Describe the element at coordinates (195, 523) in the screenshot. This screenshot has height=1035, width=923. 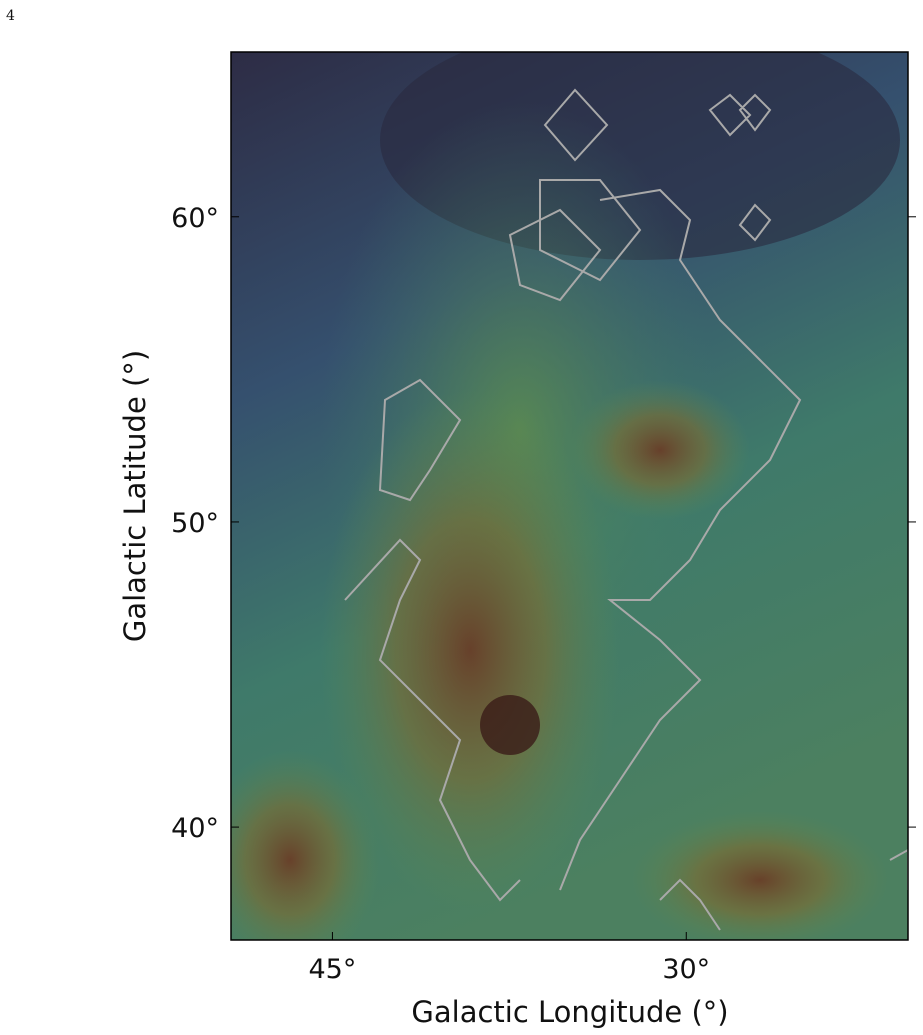
I see `y-tick-label: 50°` at that location.